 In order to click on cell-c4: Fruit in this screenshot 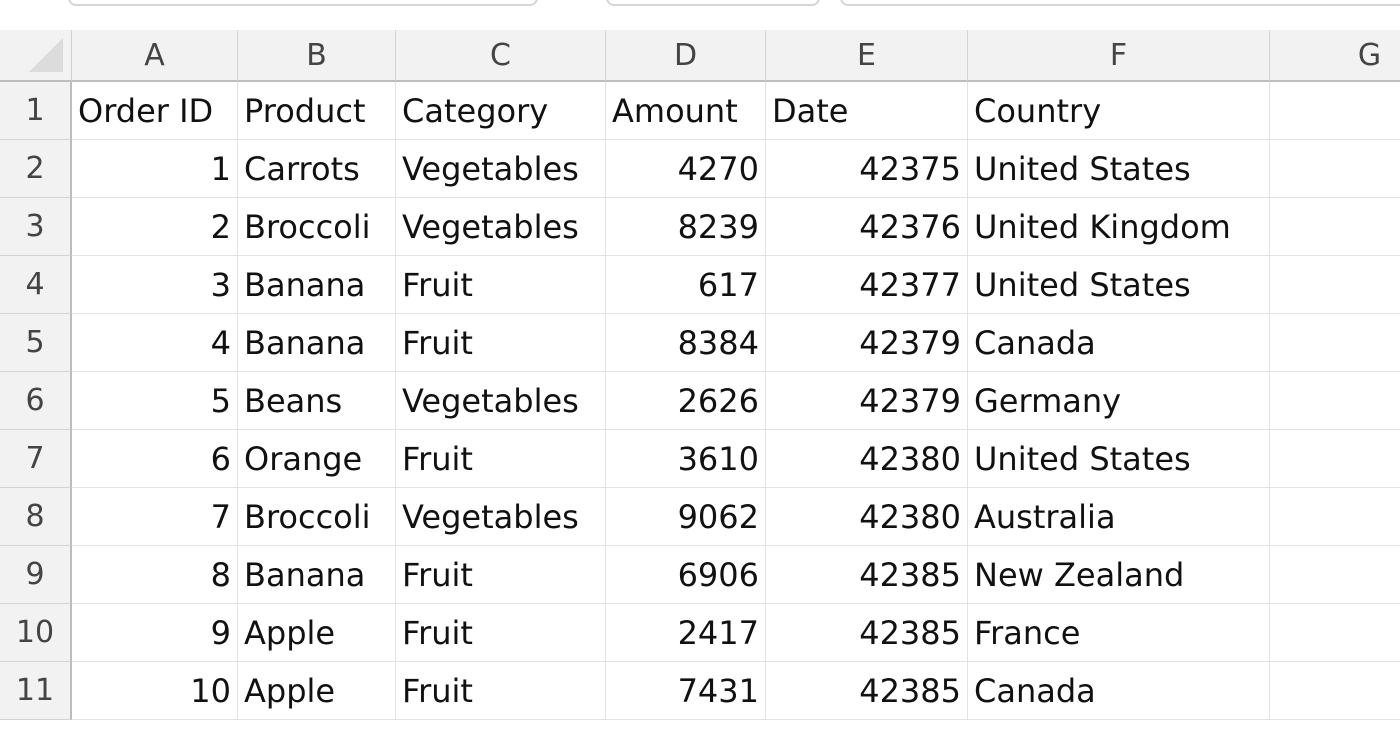, I will do `click(501, 285)`.